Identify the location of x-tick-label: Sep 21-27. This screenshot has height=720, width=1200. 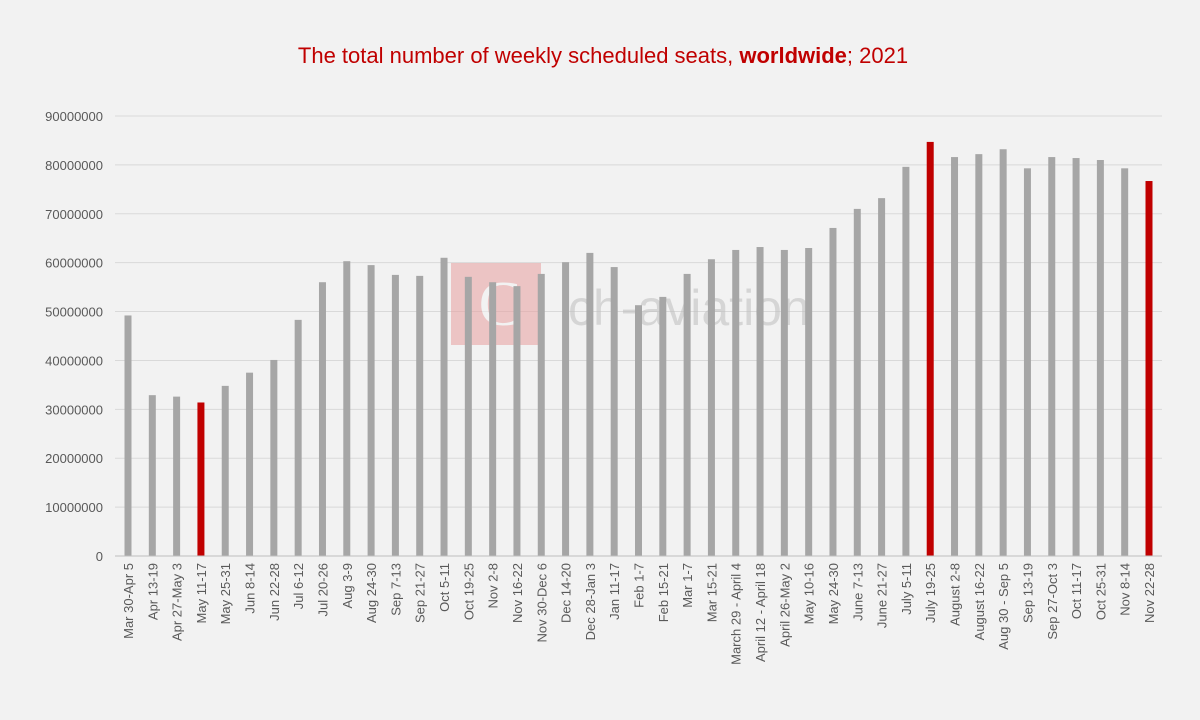
(420, 593).